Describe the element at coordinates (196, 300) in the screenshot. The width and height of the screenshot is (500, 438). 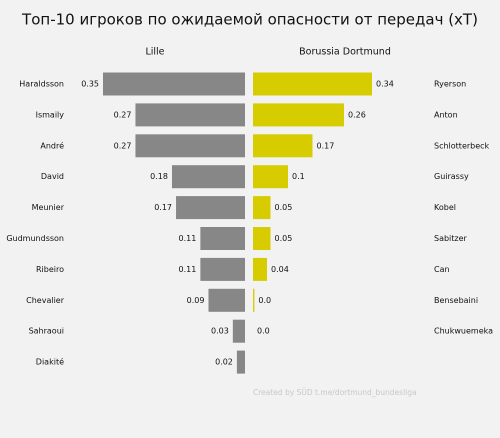
I see `value-label: 0.09` at that location.